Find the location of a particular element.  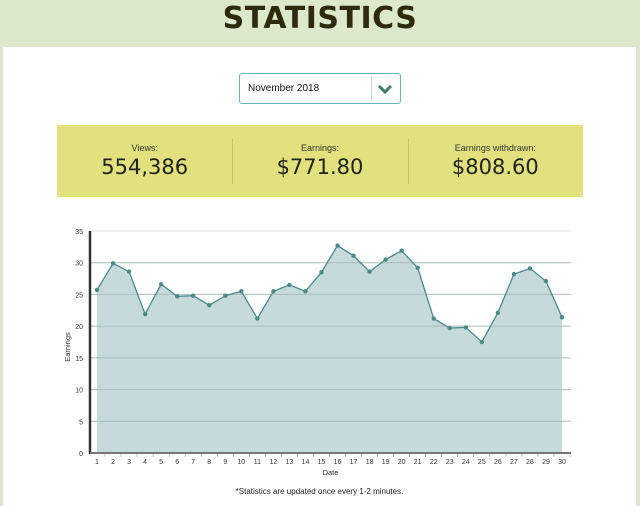

y-axis-label: Earnings is located at coordinates (67, 347).